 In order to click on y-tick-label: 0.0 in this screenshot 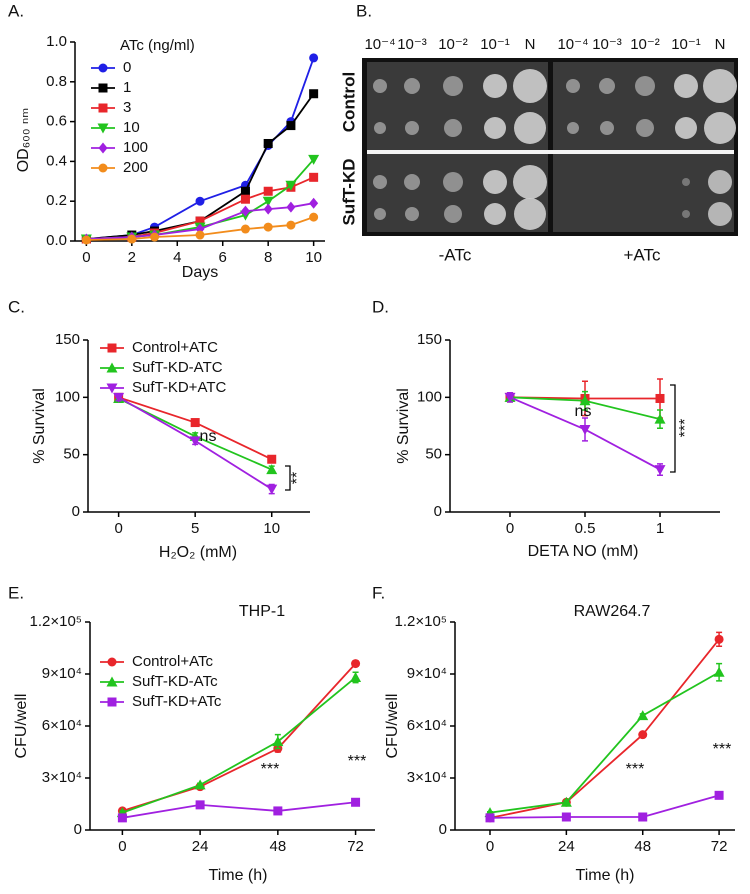, I will do `click(56, 240)`.